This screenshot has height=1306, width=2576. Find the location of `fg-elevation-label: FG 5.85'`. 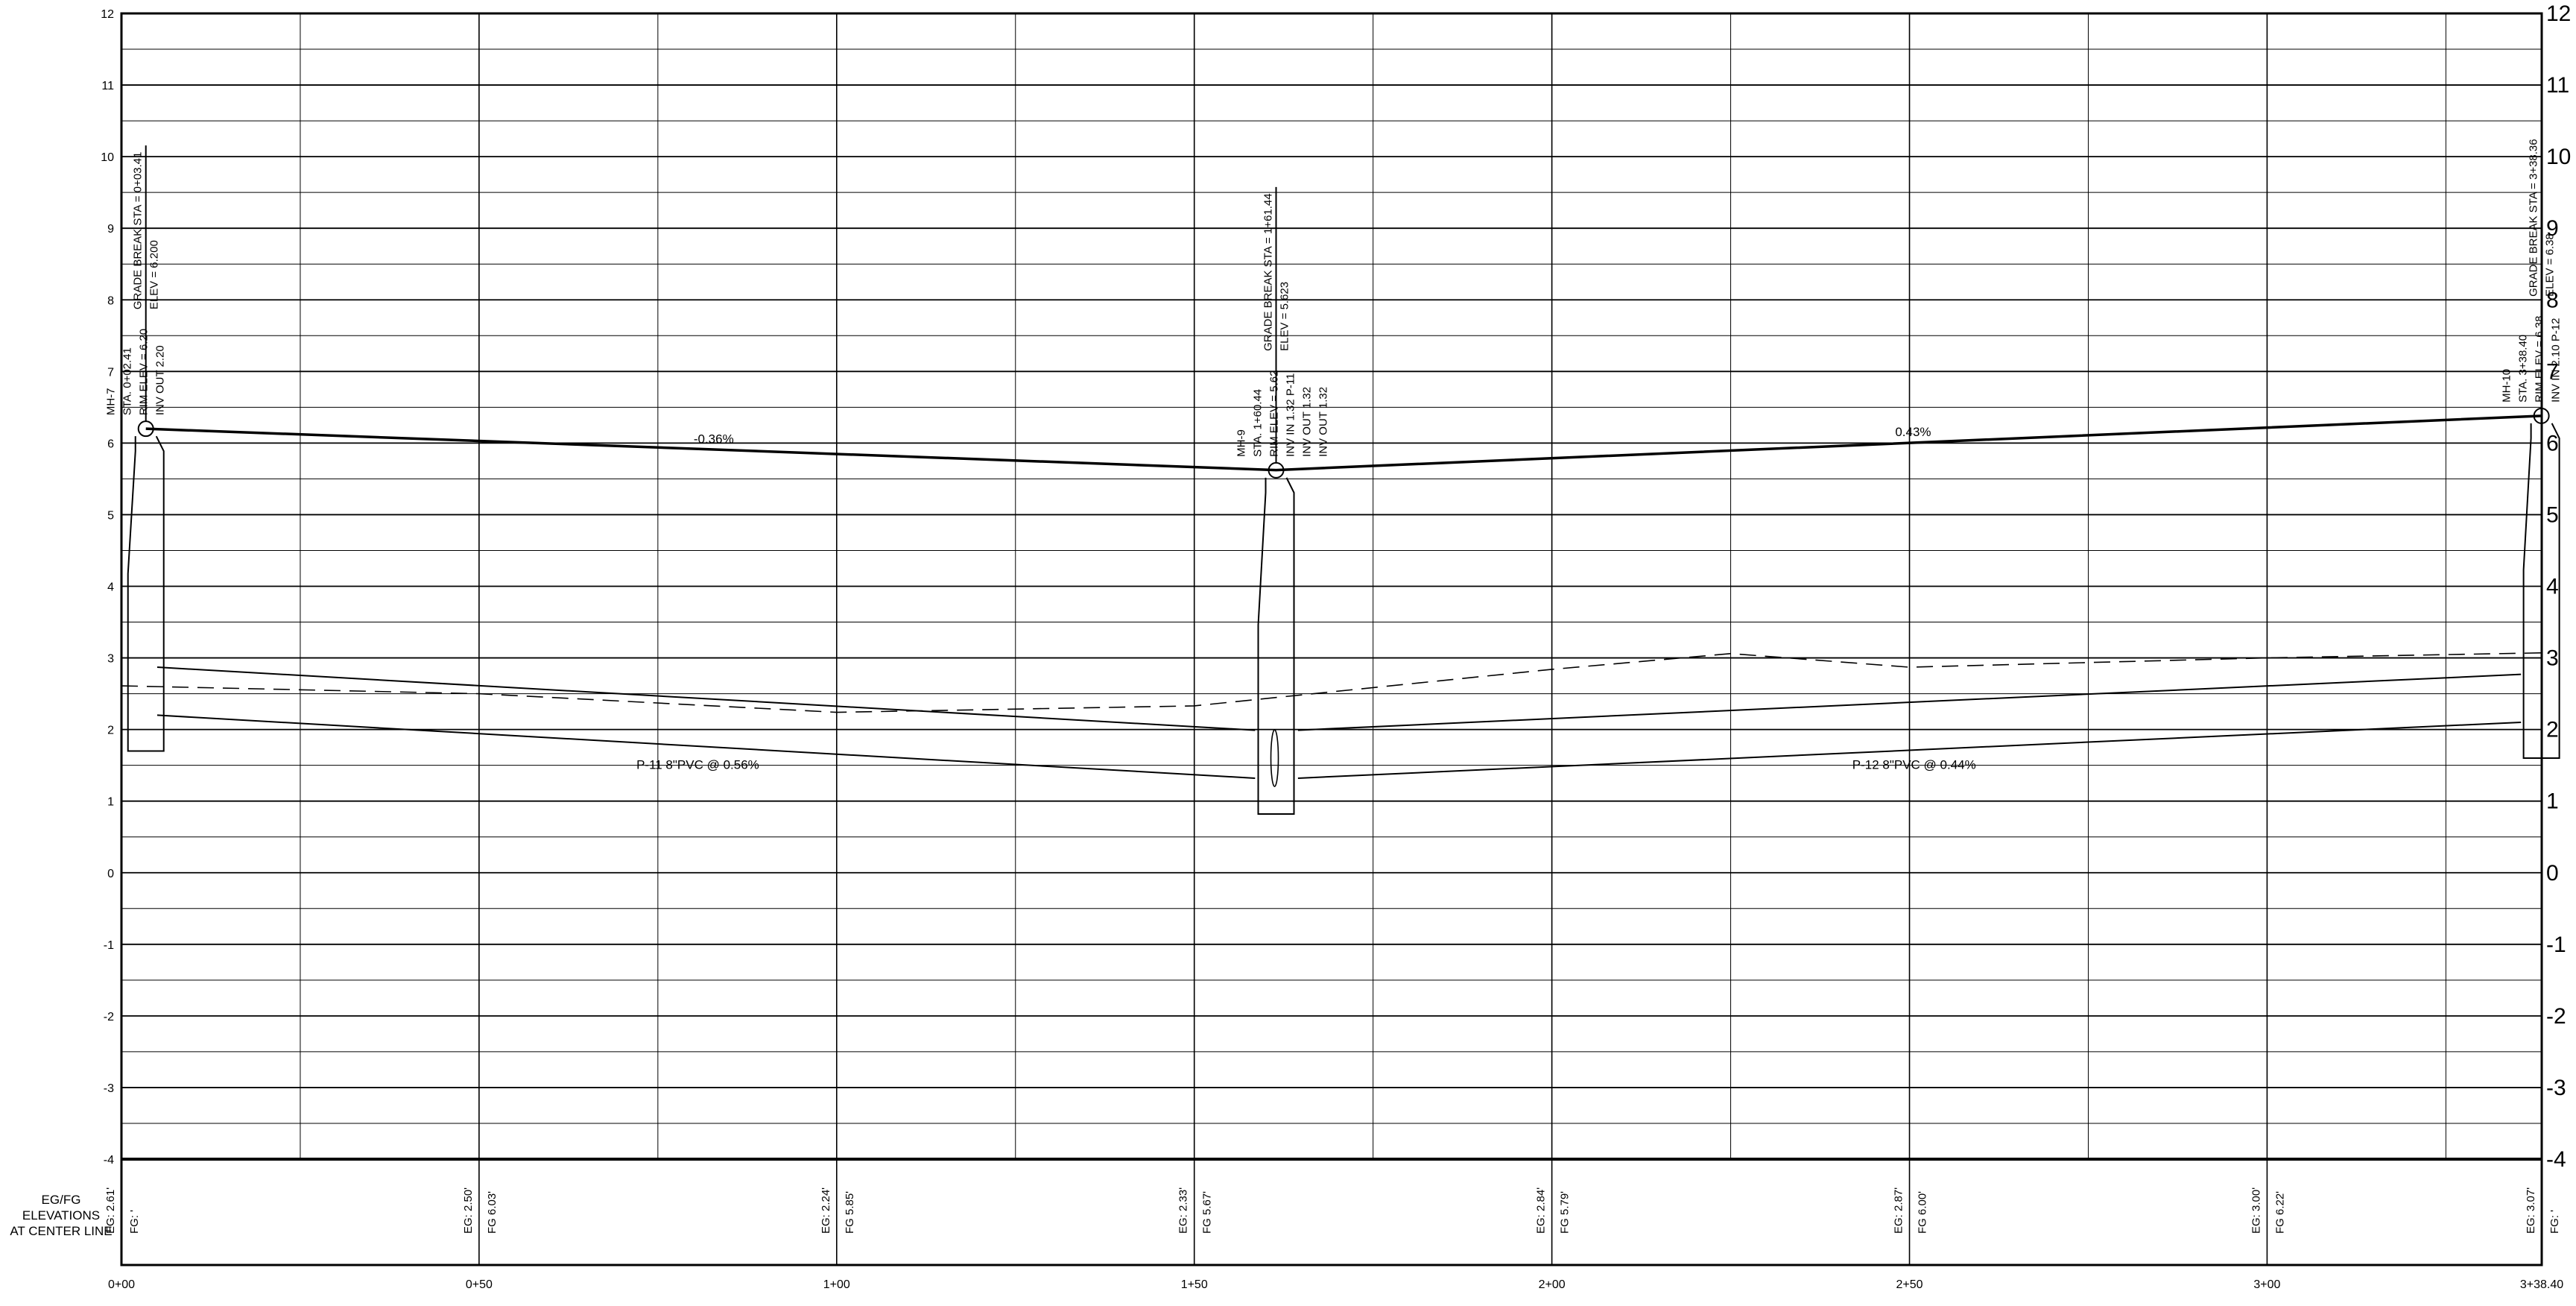

fg-elevation-label: FG 5.85' is located at coordinates (850, 1212).